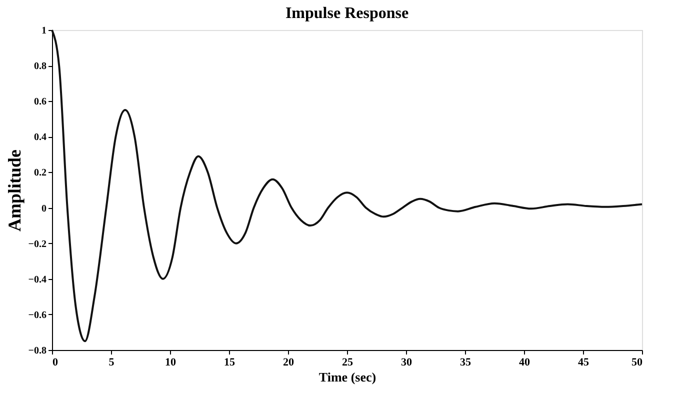  What do you see at coordinates (347, 377) in the screenshot?
I see `x-axis-title: Time (sec)` at bounding box center [347, 377].